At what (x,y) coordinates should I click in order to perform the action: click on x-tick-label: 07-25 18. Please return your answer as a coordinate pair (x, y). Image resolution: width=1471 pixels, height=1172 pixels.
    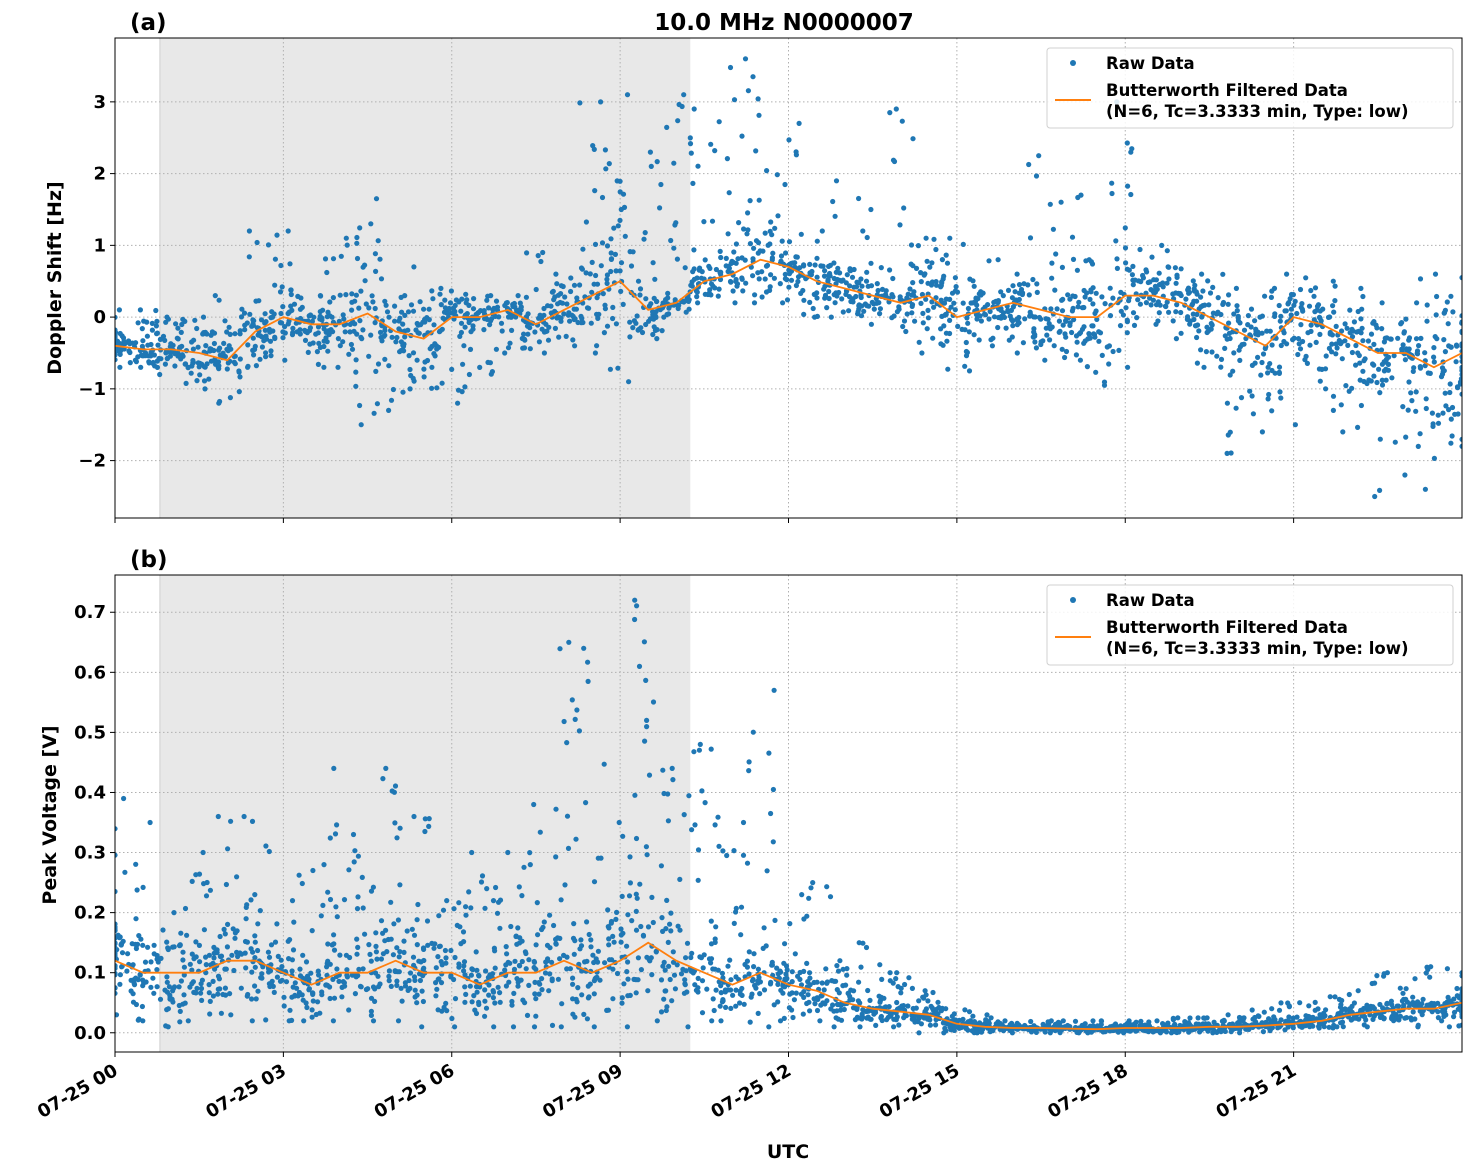
    Looking at the image, I should click on (1087, 1091).